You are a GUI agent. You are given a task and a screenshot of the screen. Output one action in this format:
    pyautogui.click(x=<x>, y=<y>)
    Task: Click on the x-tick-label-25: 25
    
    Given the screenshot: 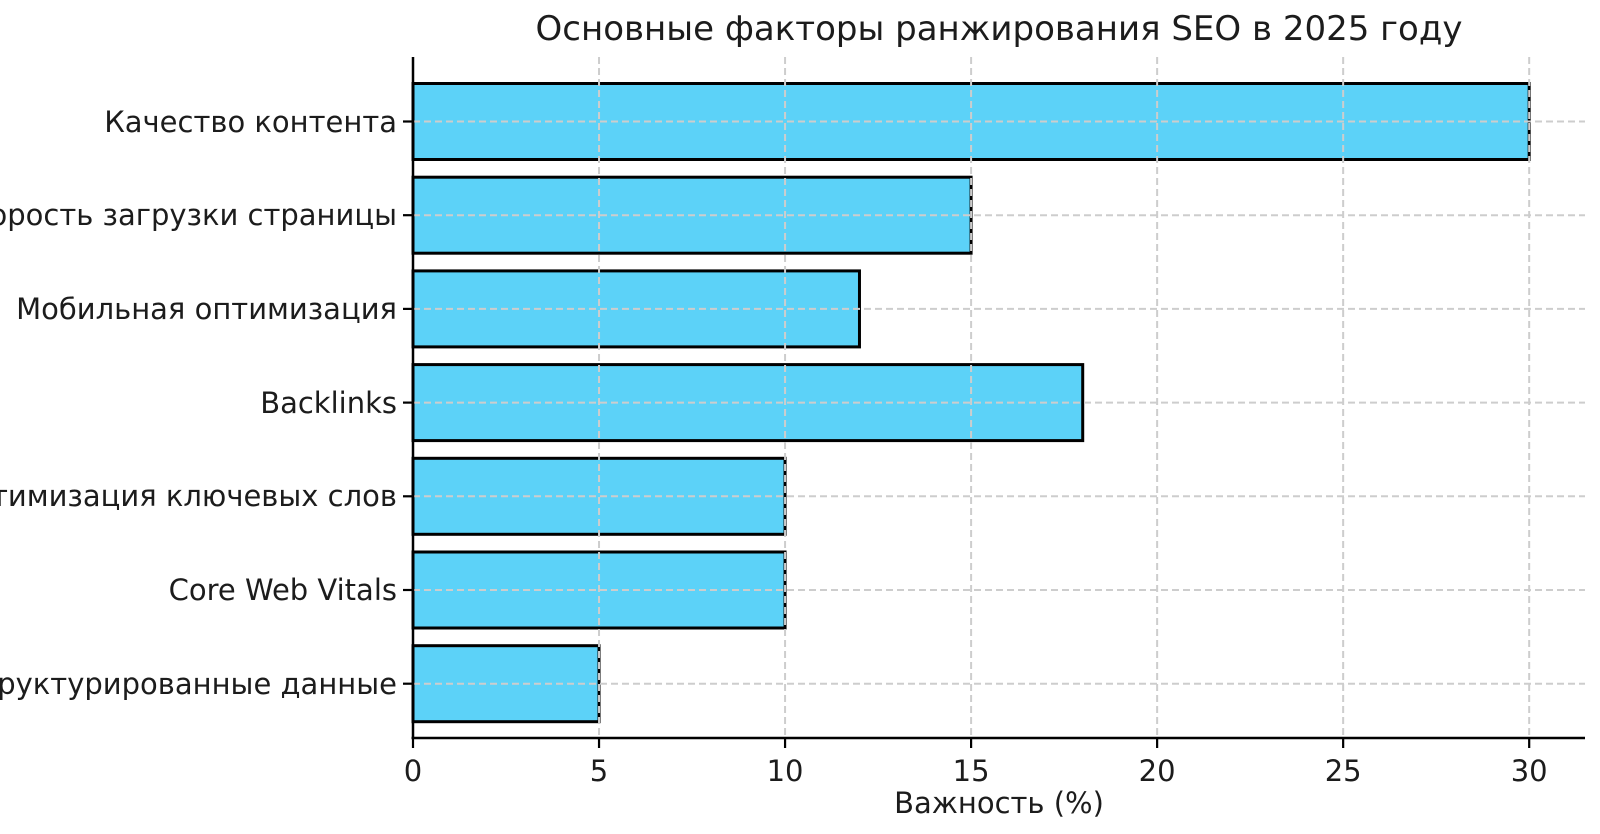 What is the action you would take?
    pyautogui.click(x=1343, y=771)
    